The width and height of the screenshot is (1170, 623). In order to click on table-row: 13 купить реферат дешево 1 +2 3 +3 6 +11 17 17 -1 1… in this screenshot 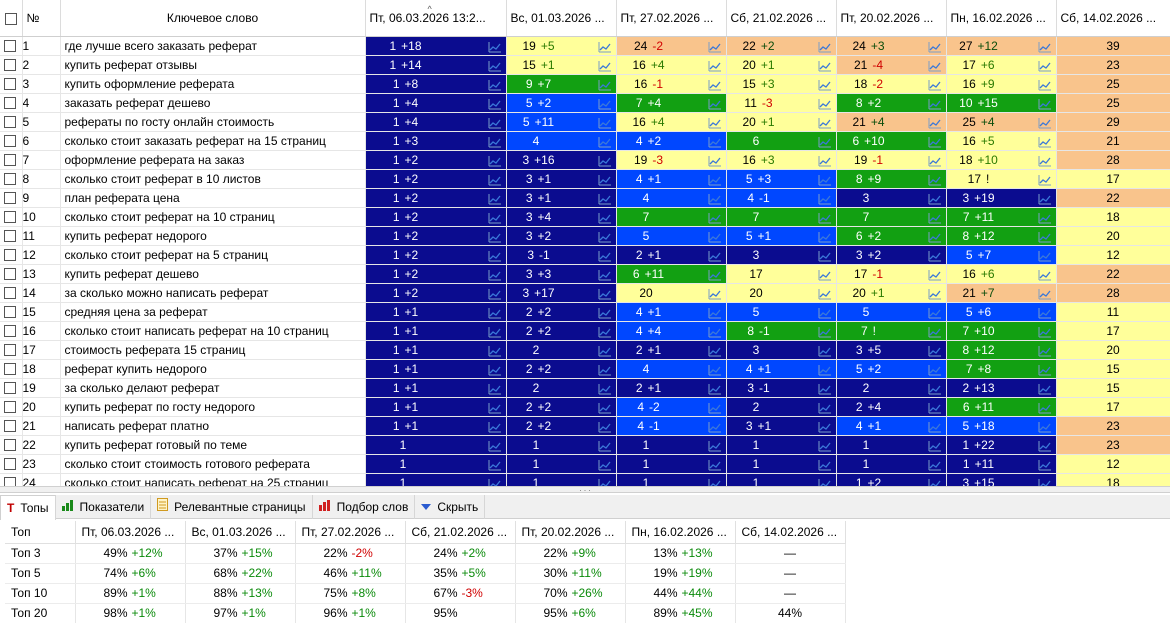, I will do `click(585, 274)`.